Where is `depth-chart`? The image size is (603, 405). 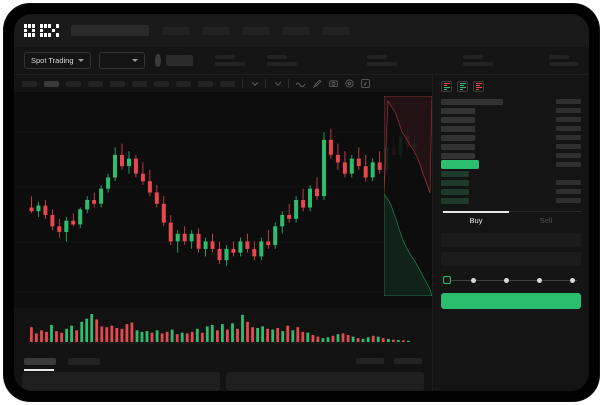 depth-chart is located at coordinates (408, 196).